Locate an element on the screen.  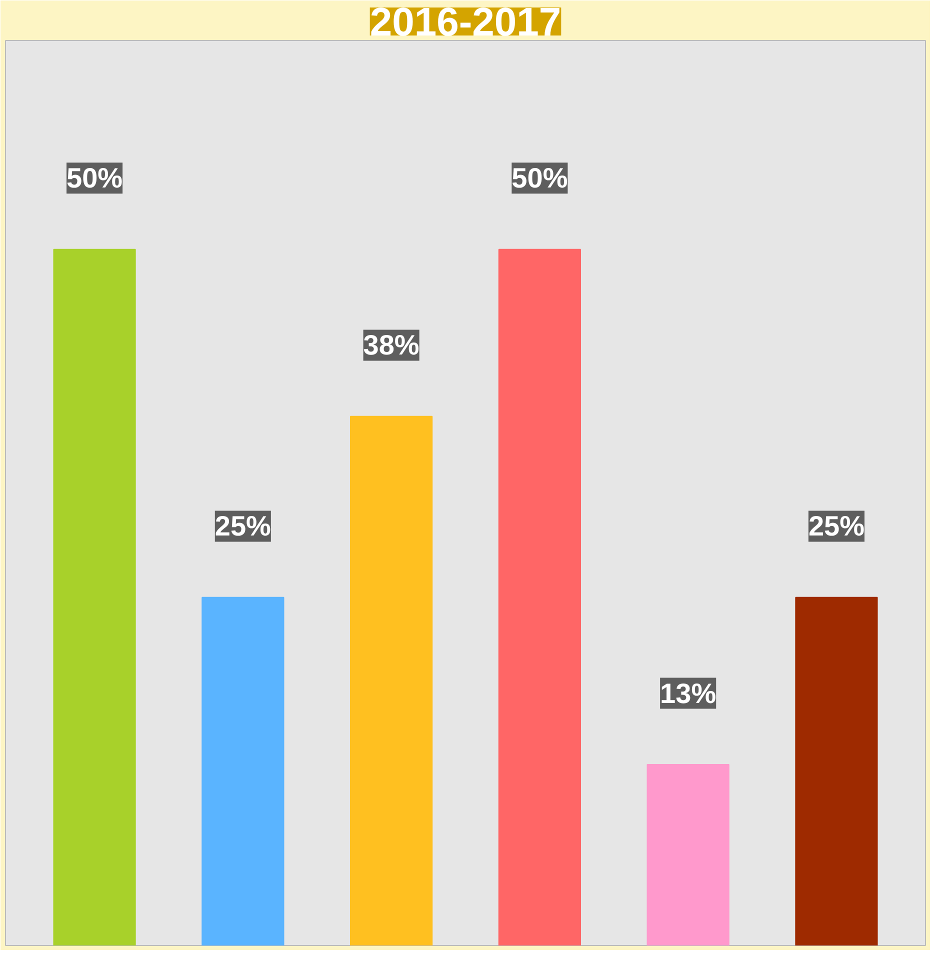
chart-title: 2016-2017 is located at coordinates (466, 22).